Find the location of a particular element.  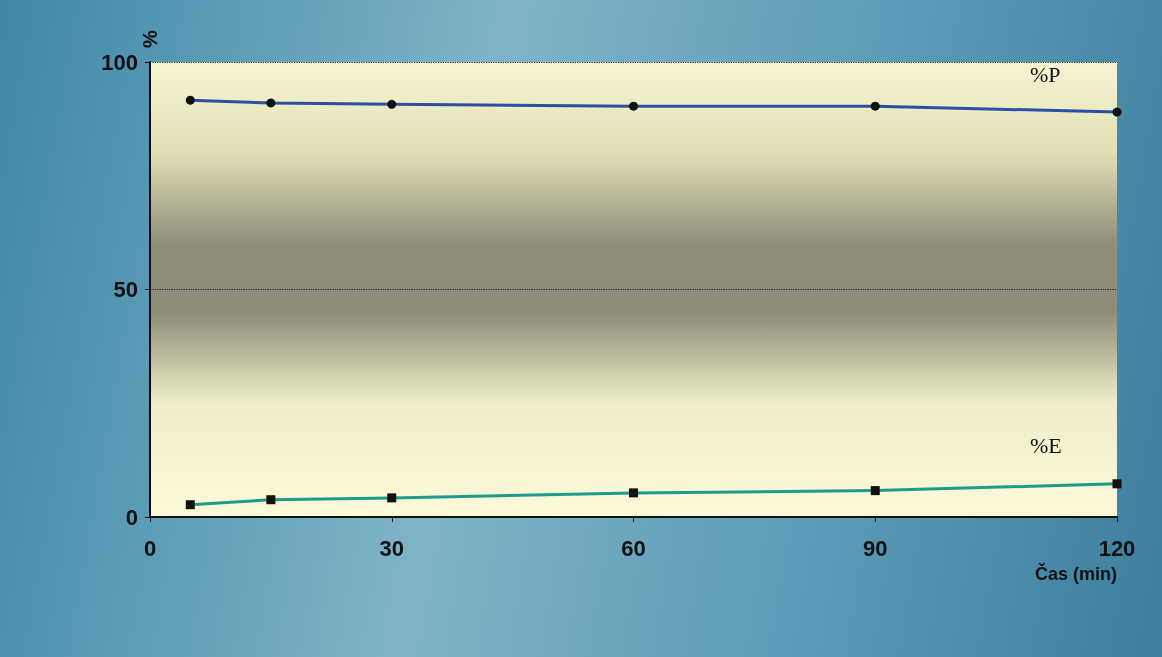

x-tick-label: 60 is located at coordinates (633, 548).